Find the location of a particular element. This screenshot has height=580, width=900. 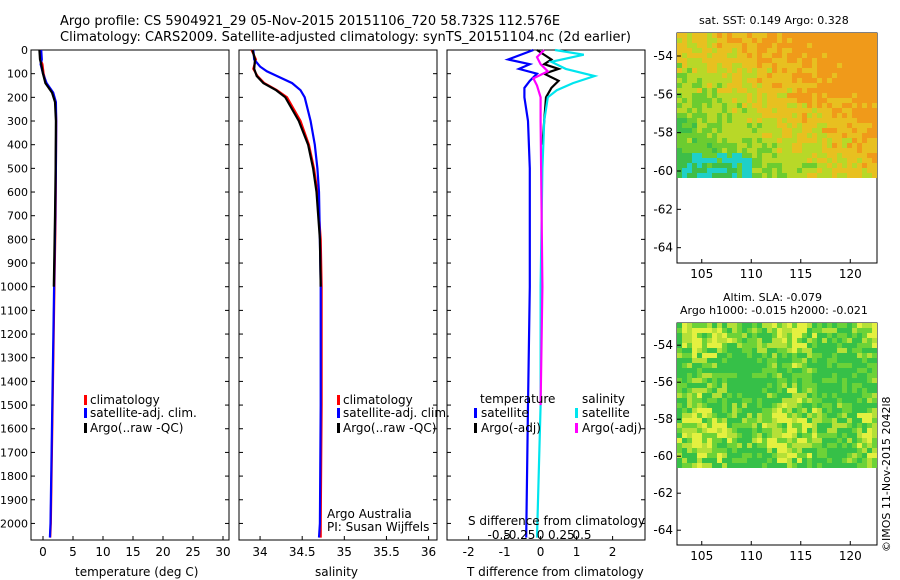

map-x-tick-label: 115 is located at coordinates (800, 274).